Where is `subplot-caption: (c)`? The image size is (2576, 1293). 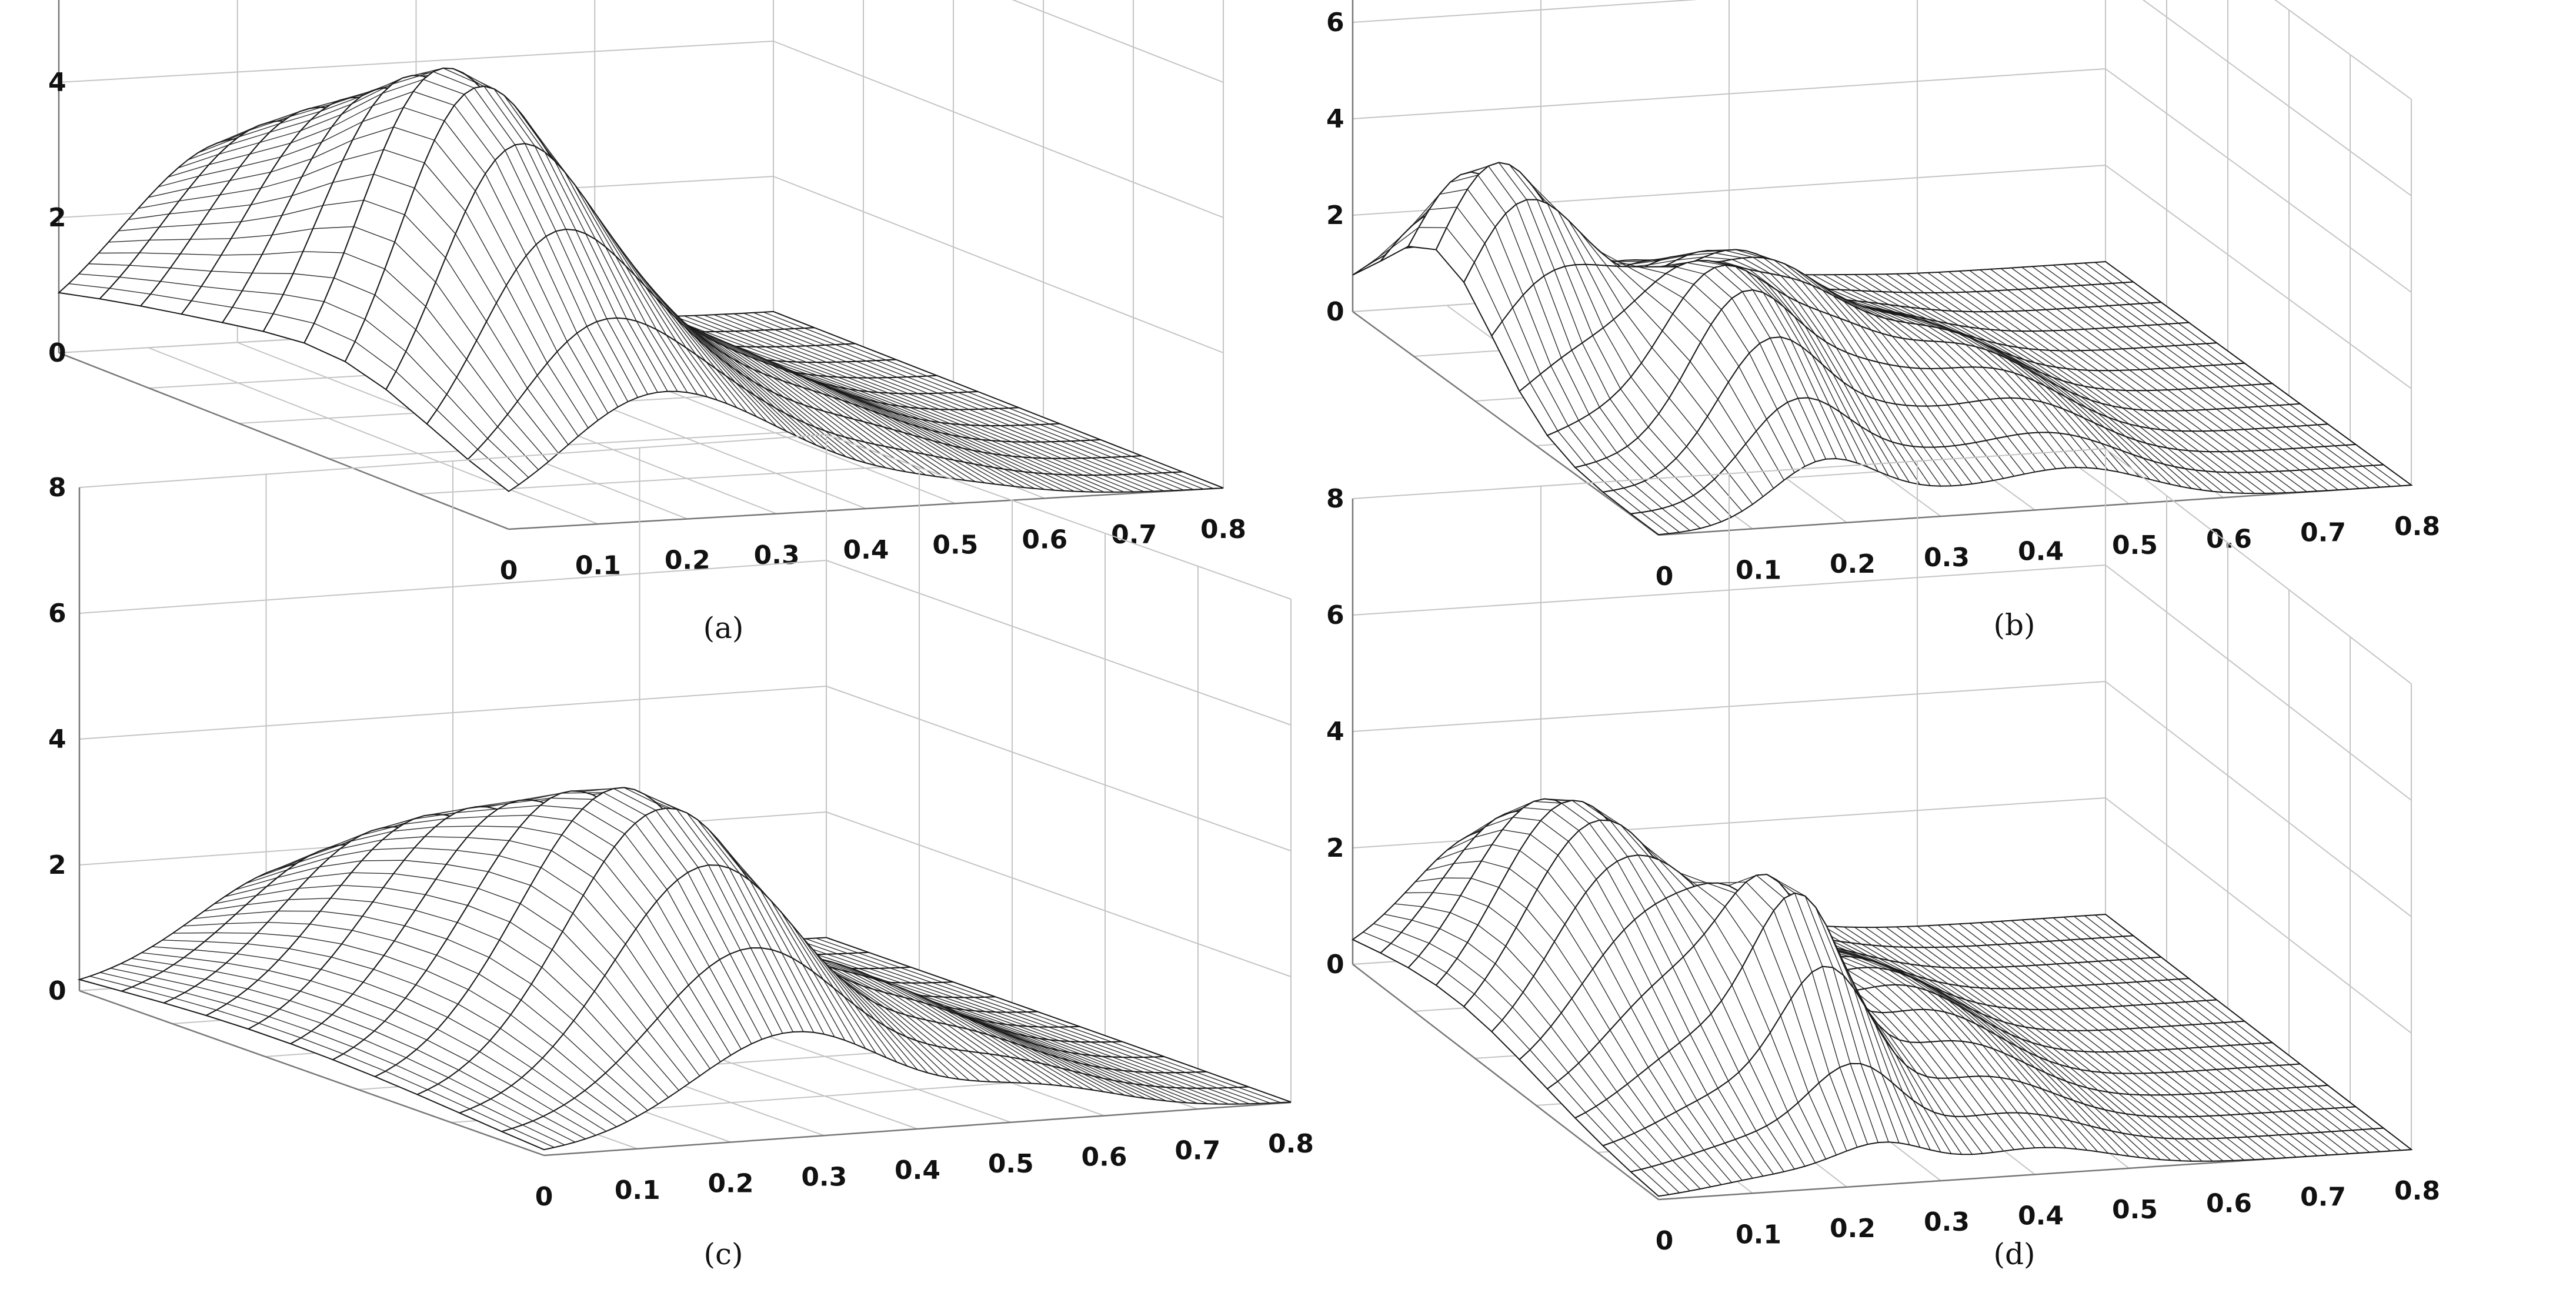
subplot-caption: (c) is located at coordinates (723, 1254).